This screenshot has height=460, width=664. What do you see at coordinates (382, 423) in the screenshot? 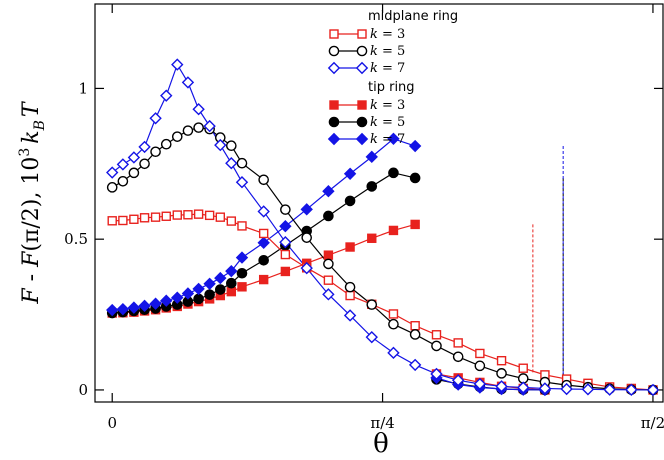
I see `x-tick-label: π/4` at bounding box center [382, 423].